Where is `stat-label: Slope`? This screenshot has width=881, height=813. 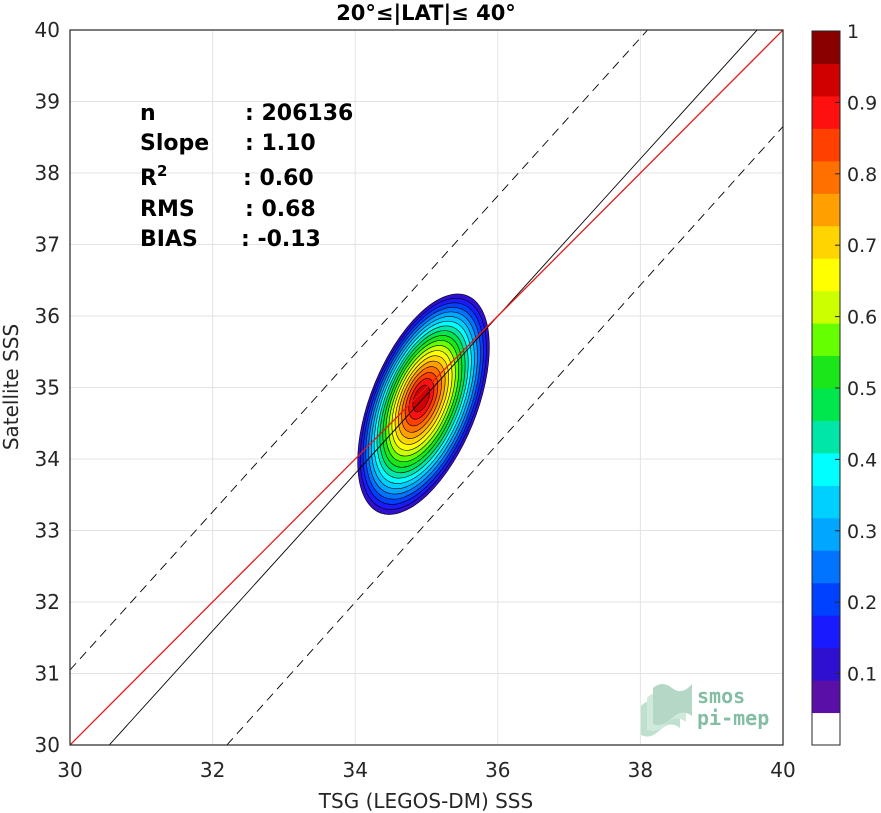 stat-label: Slope is located at coordinates (174, 143).